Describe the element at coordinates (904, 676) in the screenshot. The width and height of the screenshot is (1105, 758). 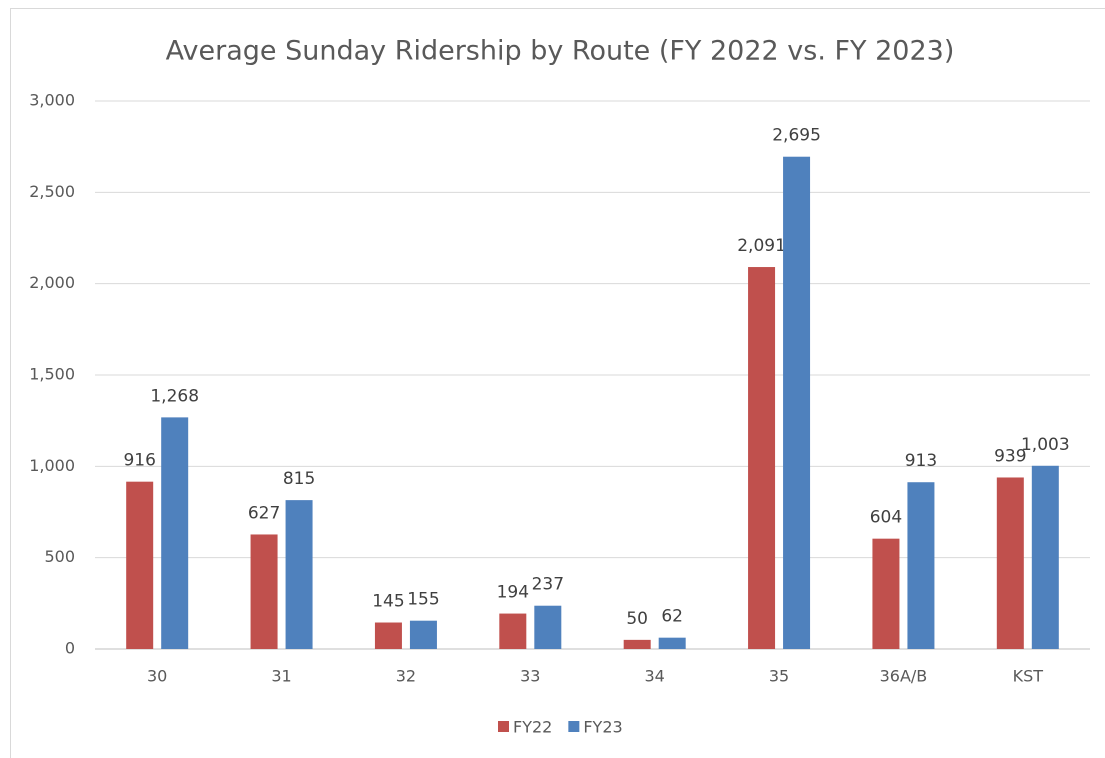
I see `x-tick-label: 36A/B` at that location.